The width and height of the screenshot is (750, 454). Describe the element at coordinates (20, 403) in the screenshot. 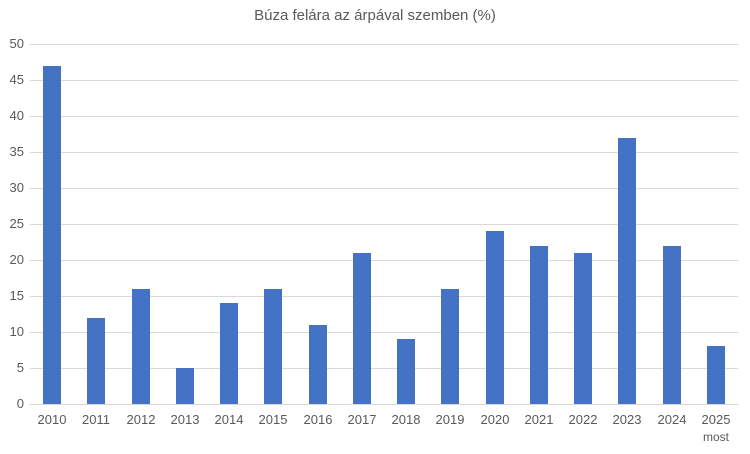

I see `y-tick-label: 0` at that location.